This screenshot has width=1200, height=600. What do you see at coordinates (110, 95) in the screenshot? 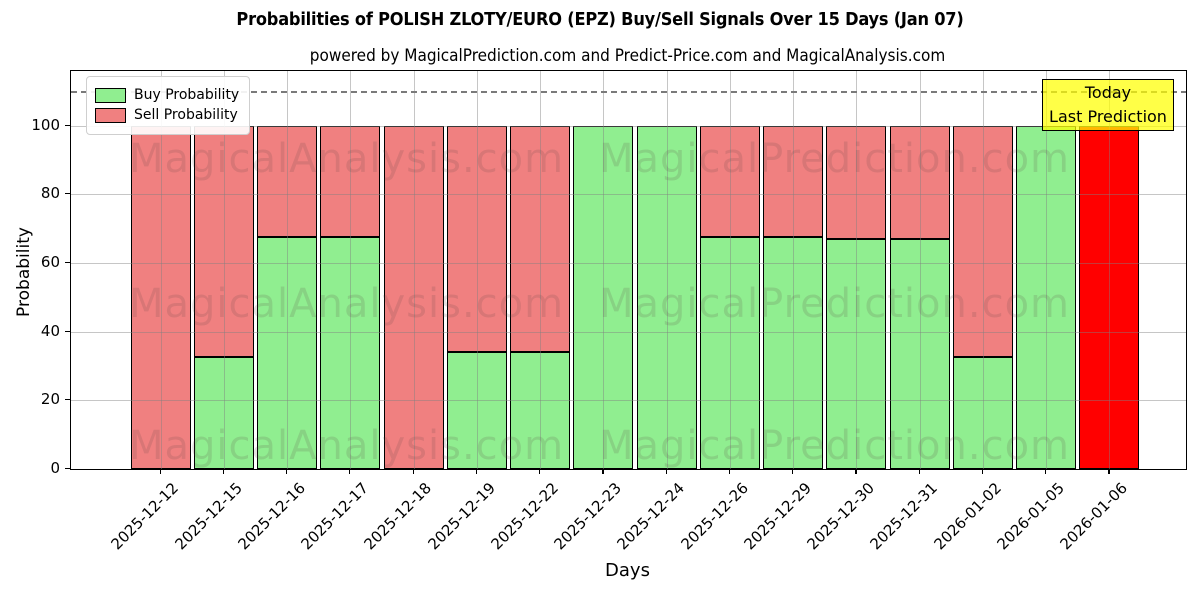
I see `buy-color-swatch` at bounding box center [110, 95].